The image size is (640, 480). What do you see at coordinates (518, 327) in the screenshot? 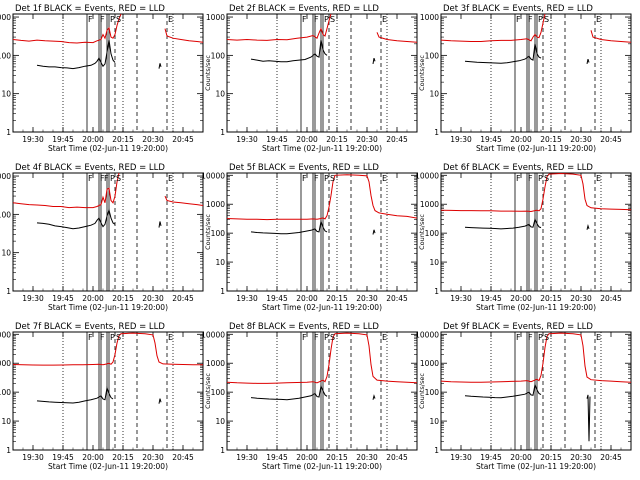
I see `panel-title: Det 9f BLACK = Events, RED = LLD` at bounding box center [518, 327].